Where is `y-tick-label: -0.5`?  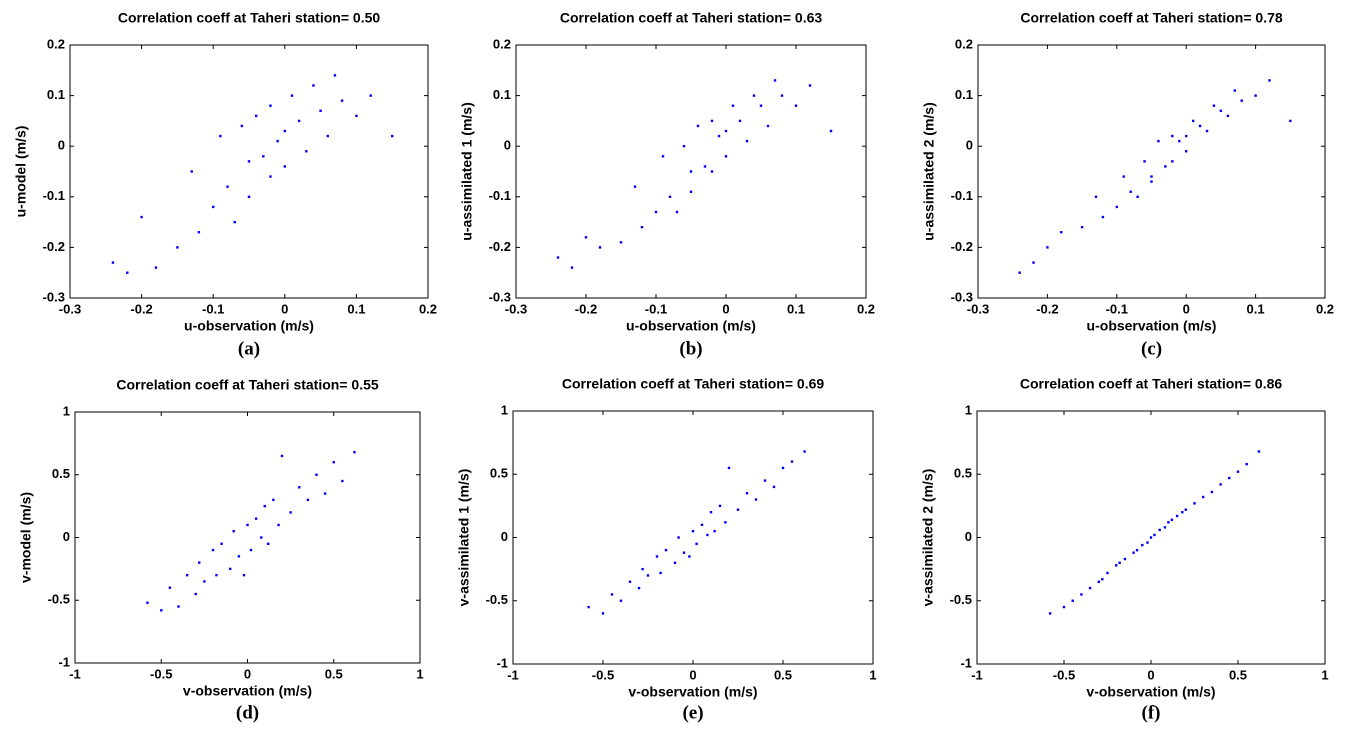 y-tick-label: -0.5 is located at coordinates (59, 599).